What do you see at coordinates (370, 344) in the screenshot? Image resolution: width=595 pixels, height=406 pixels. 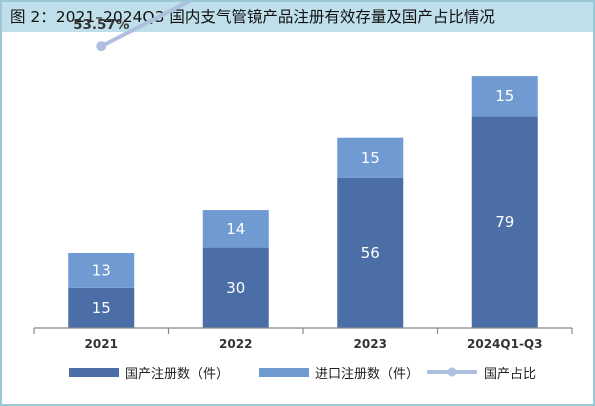 I see `x-tick-label: 2023` at bounding box center [370, 344].